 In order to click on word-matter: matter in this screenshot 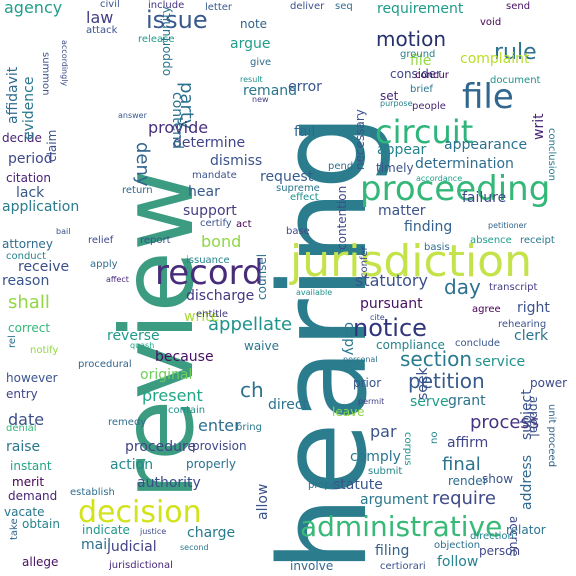, I will do `click(402, 211)`.